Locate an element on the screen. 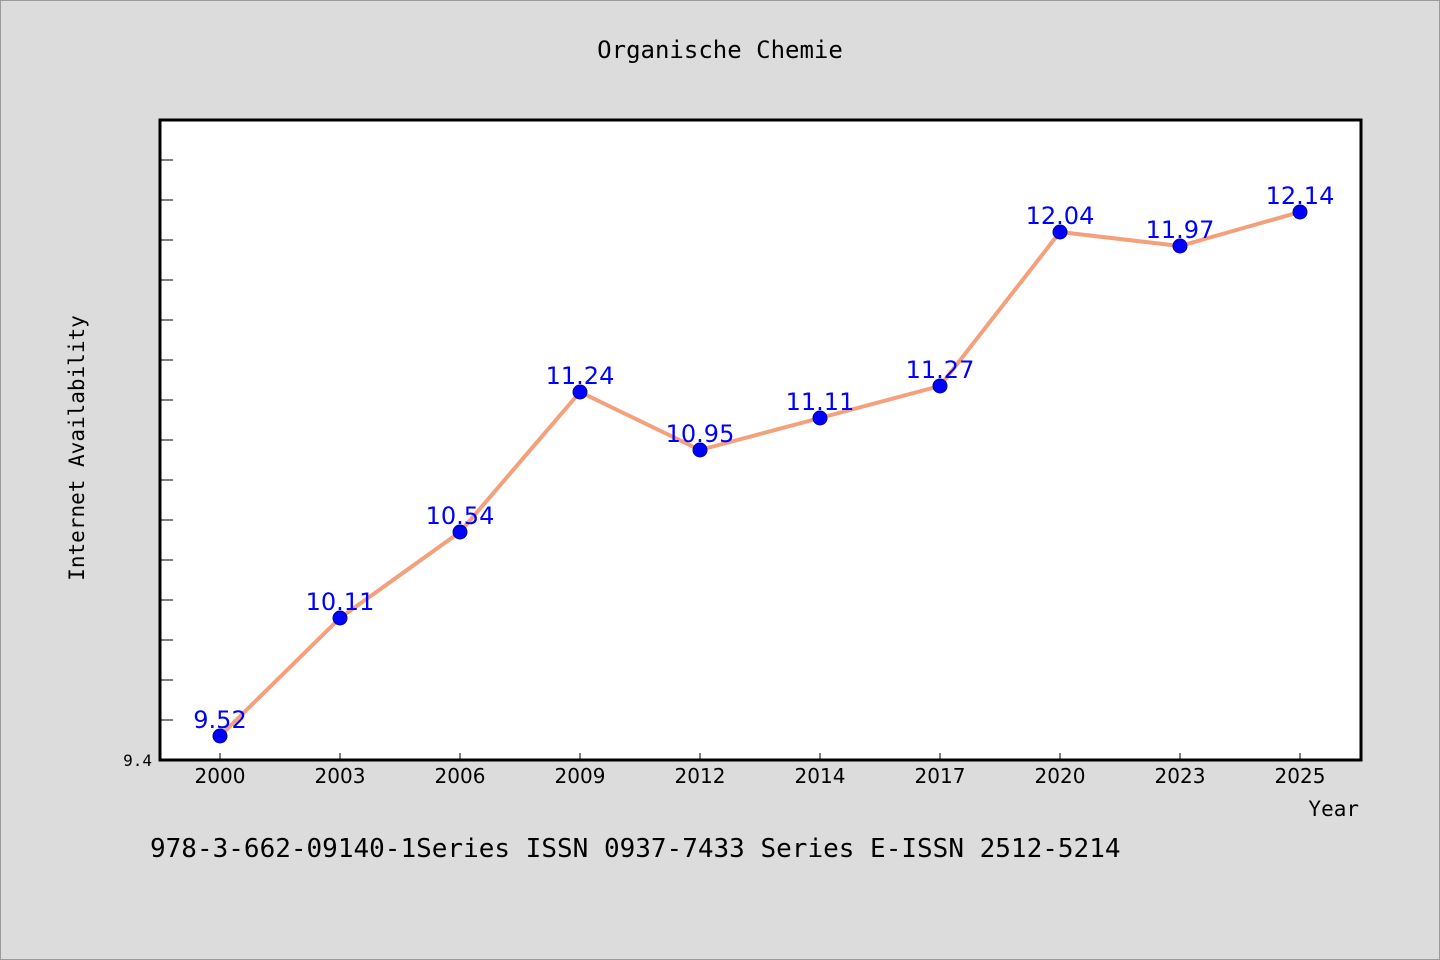 Image resolution: width=1440 pixels, height=960 pixels. chart-title: Organische Chemie is located at coordinates (720, 50).